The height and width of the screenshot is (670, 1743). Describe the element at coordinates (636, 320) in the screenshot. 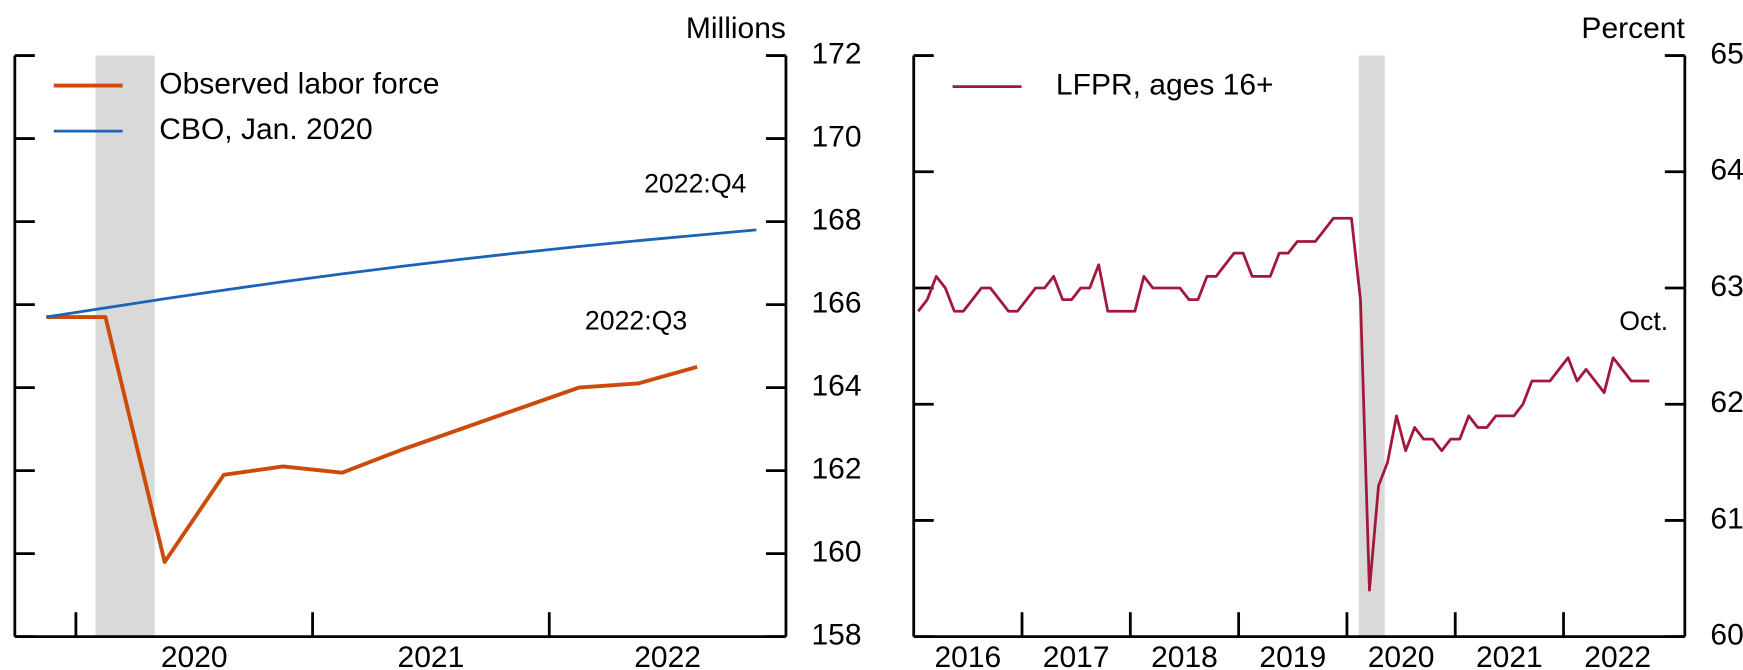

I see `annotation: 2022:Q3` at that location.